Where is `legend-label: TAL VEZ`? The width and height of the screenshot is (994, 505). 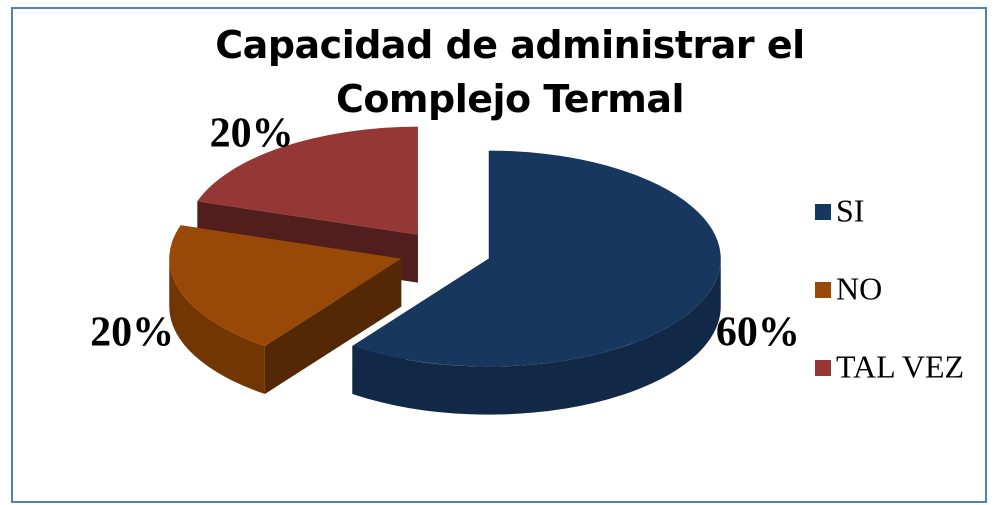
legend-label: TAL VEZ is located at coordinates (900, 366).